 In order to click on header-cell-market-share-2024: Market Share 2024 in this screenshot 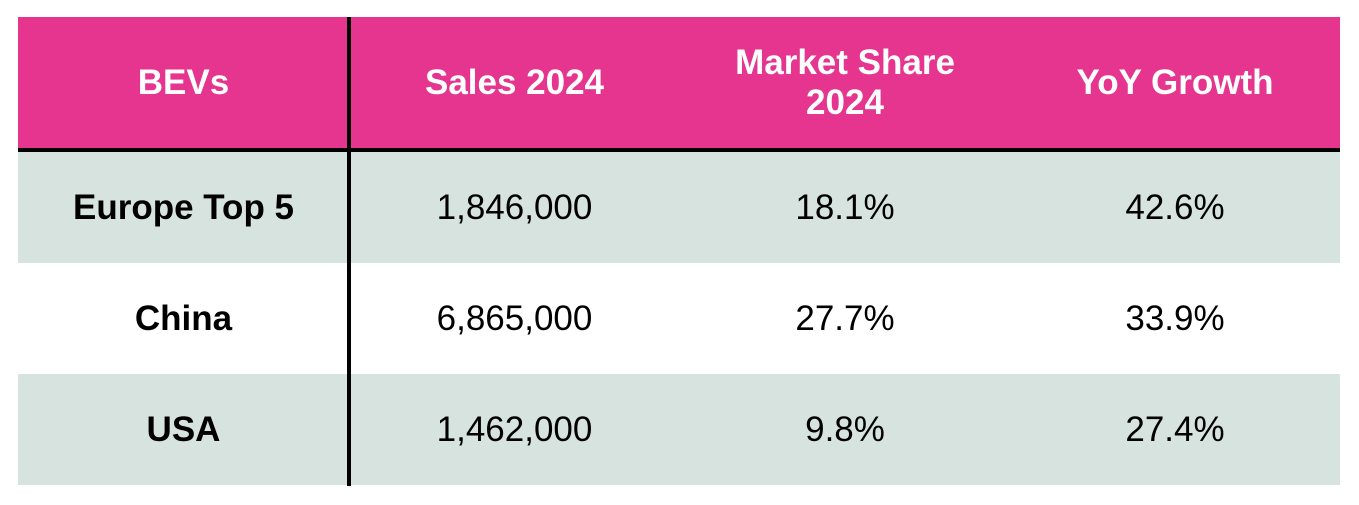, I will do `click(845, 82)`.